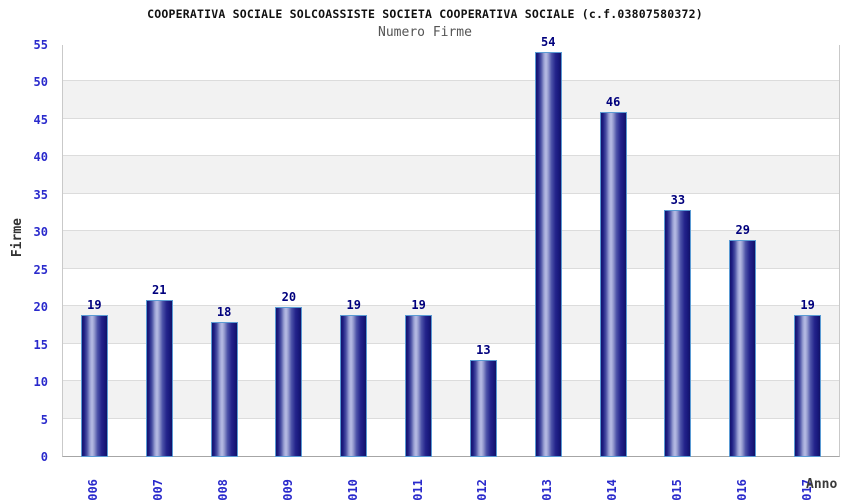 The width and height of the screenshot is (850, 500). I want to click on bar-2010, so click(354, 385).